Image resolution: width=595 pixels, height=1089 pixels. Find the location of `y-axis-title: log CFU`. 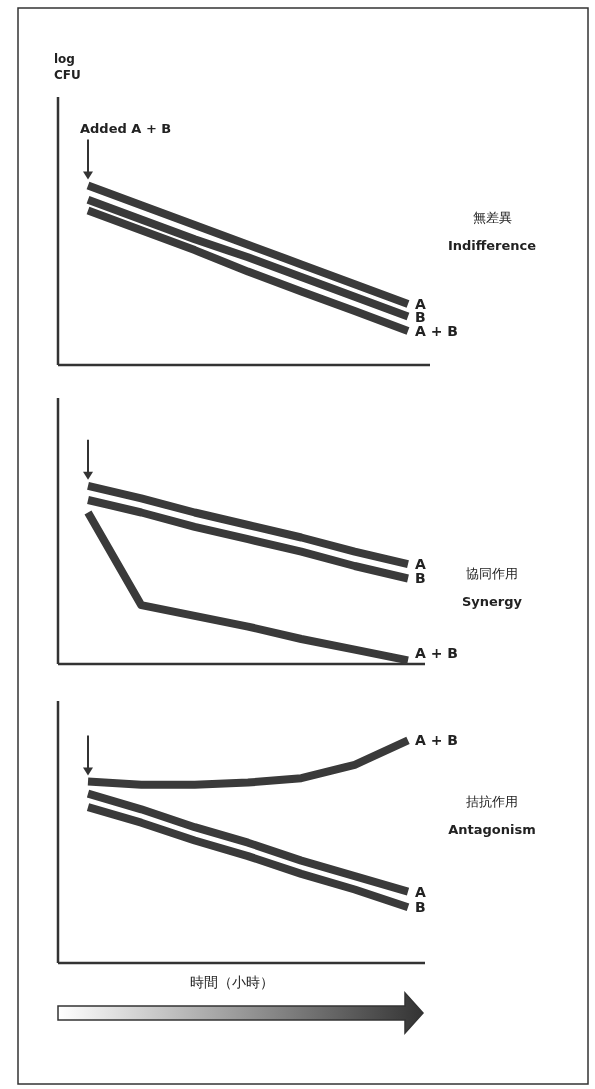

y-axis-title: log CFU is located at coordinates (67, 67).